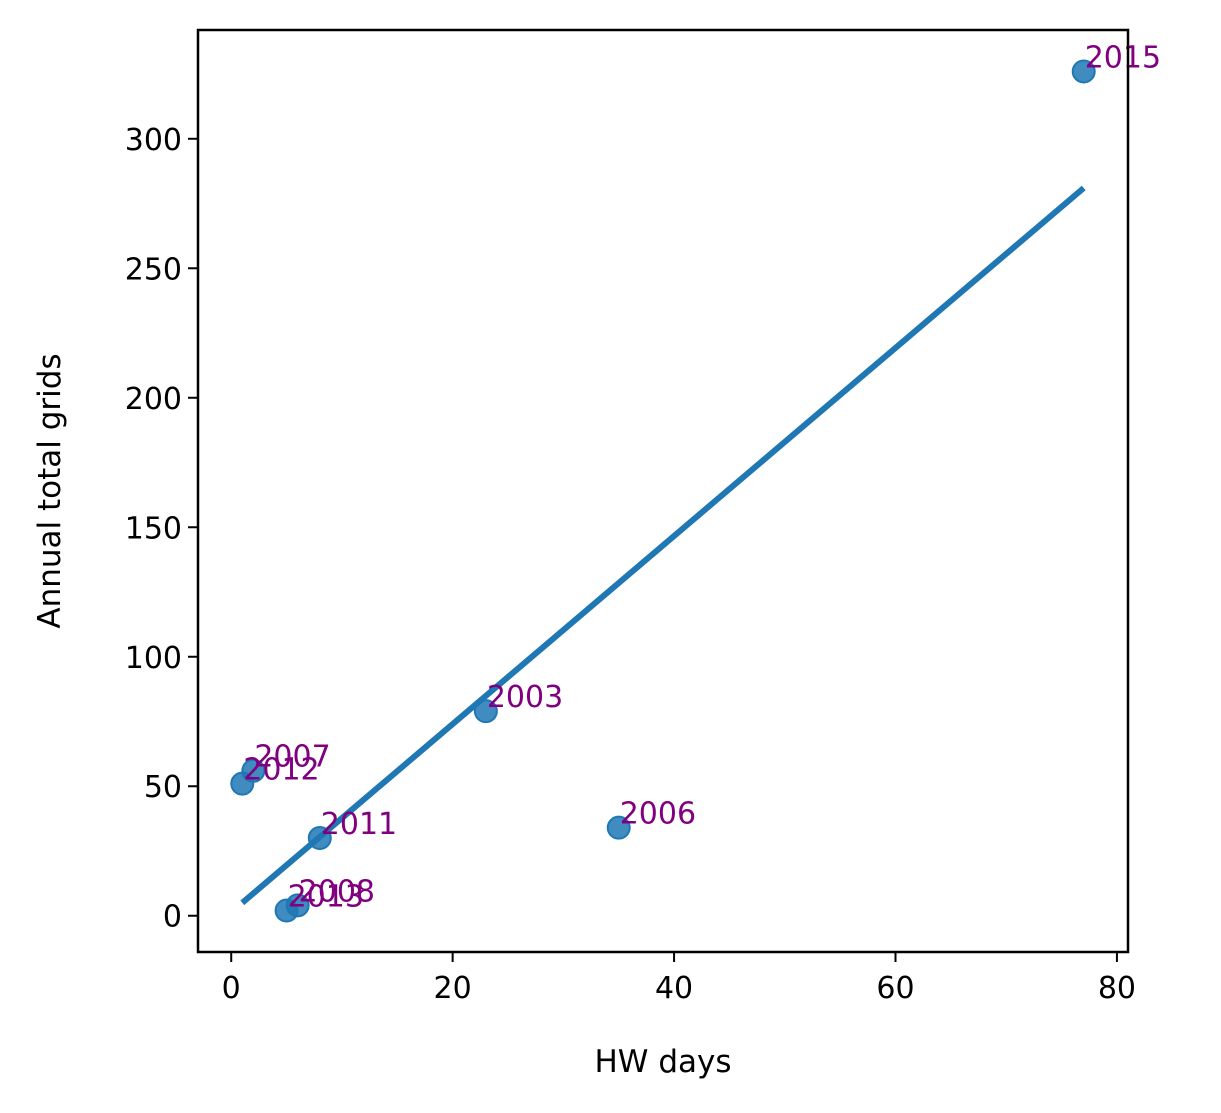 The height and width of the screenshot is (1113, 1221). I want to click on y-axis-label: Annual total grids, so click(50, 490).